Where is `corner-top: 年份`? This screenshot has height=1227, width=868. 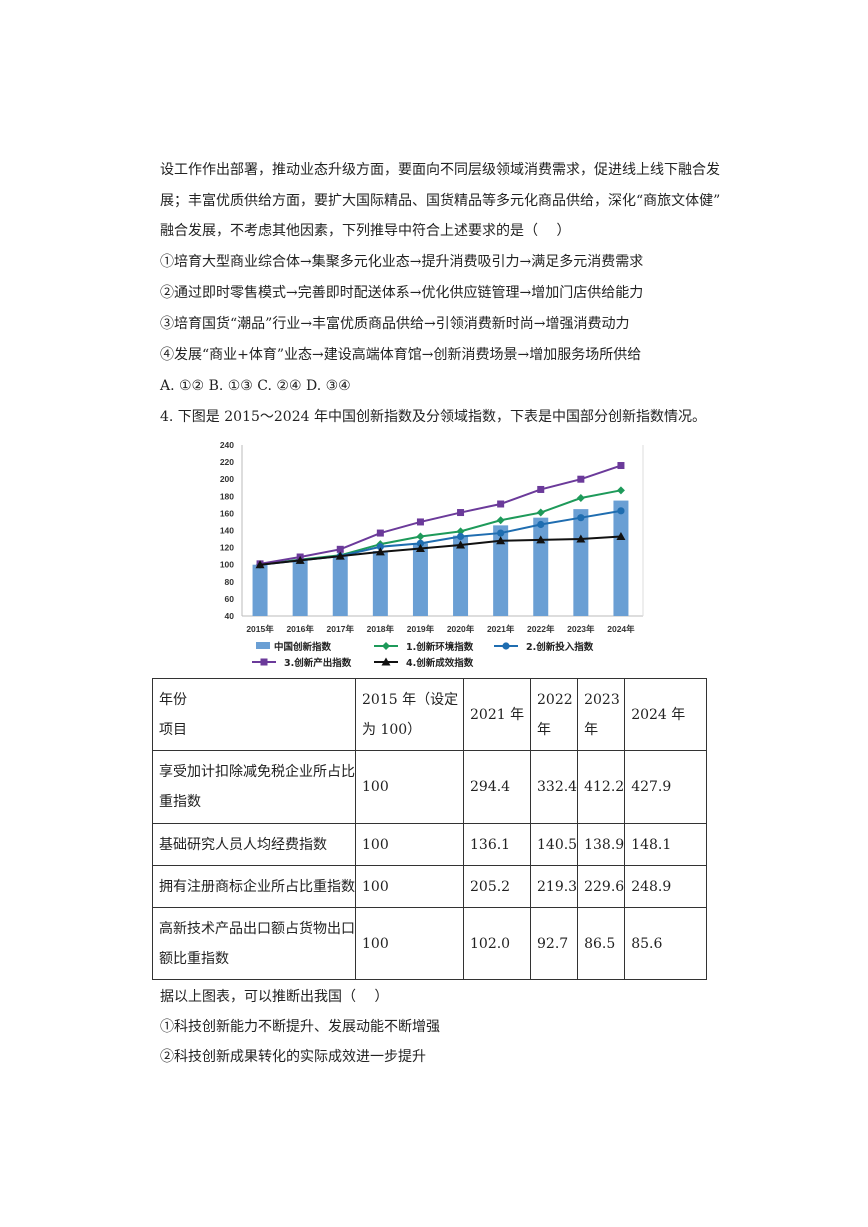 corner-top: 年份 is located at coordinates (173, 699).